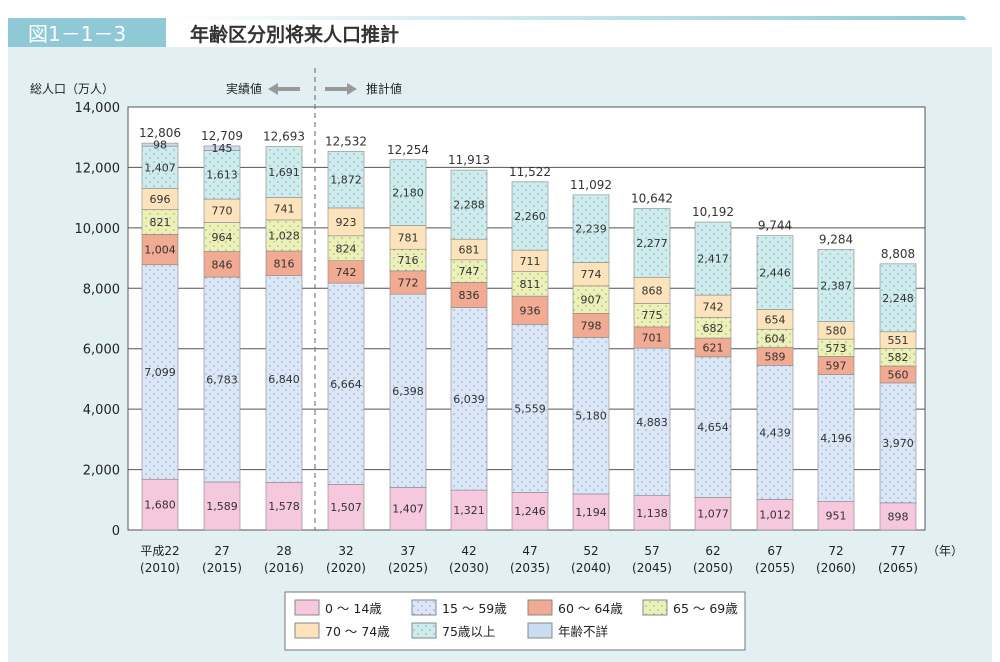  What do you see at coordinates (221, 551) in the screenshot?
I see `x-tick-label: 27` at bounding box center [221, 551].